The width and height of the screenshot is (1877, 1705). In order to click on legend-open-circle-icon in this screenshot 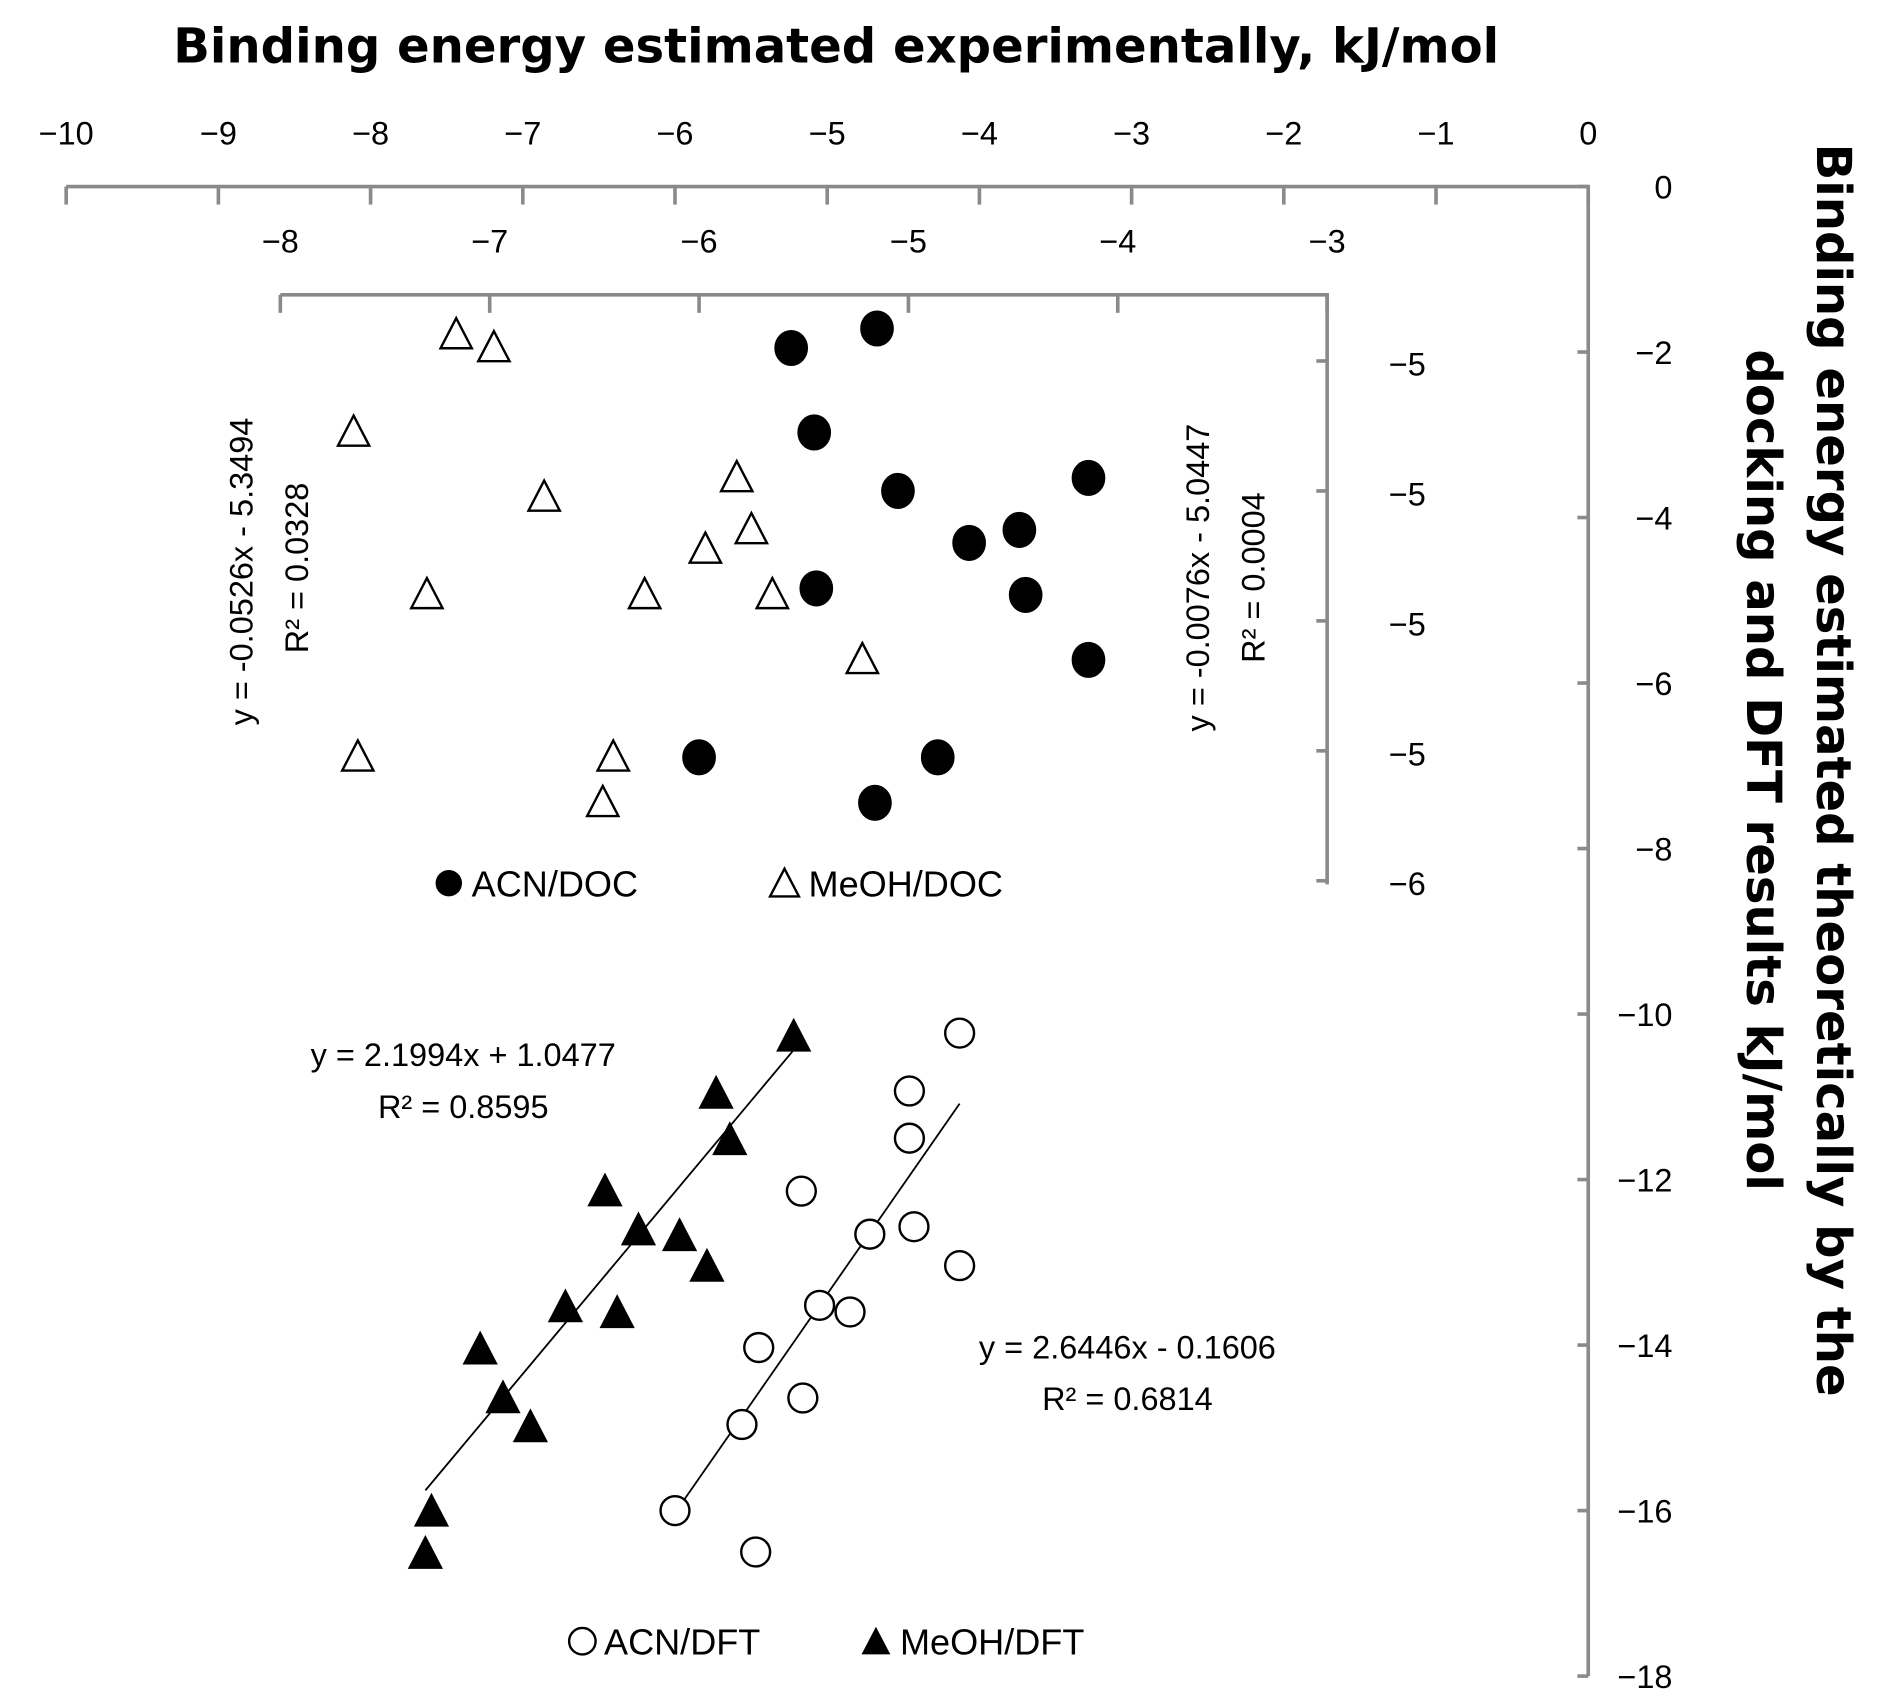, I will do `click(582, 1641)`.